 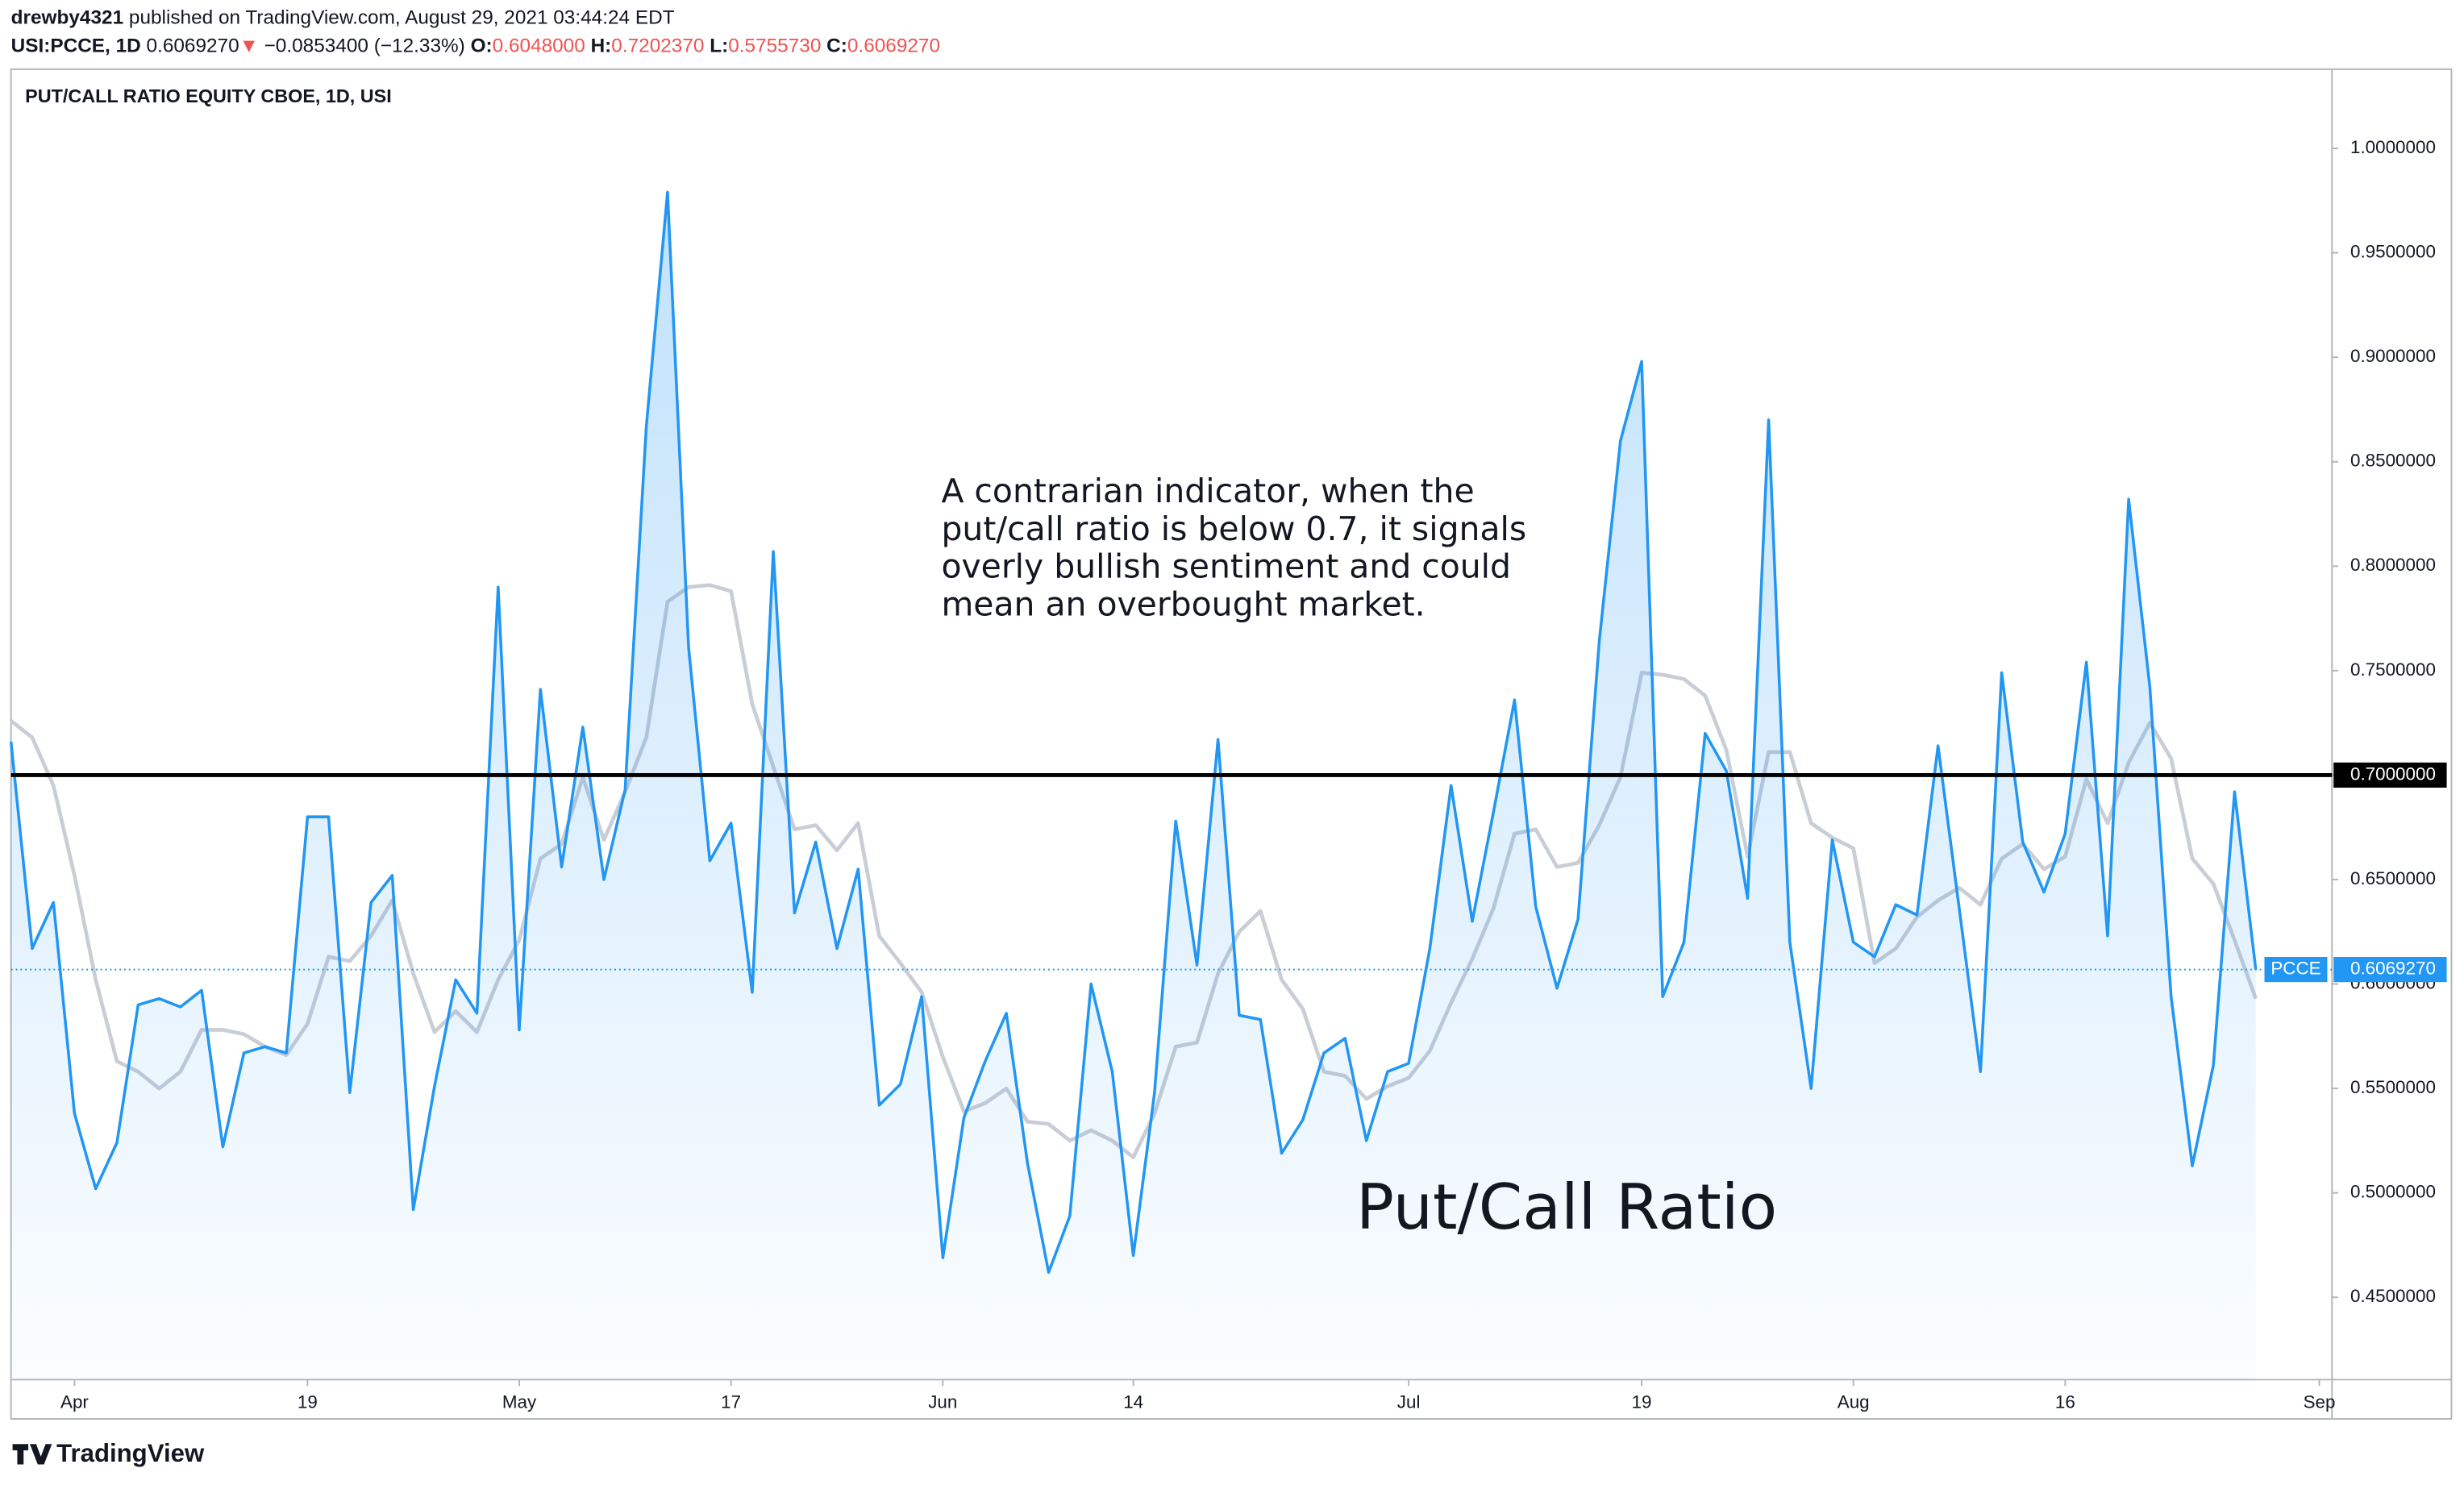 I want to click on x-tick-label: 17, so click(x=731, y=1401).